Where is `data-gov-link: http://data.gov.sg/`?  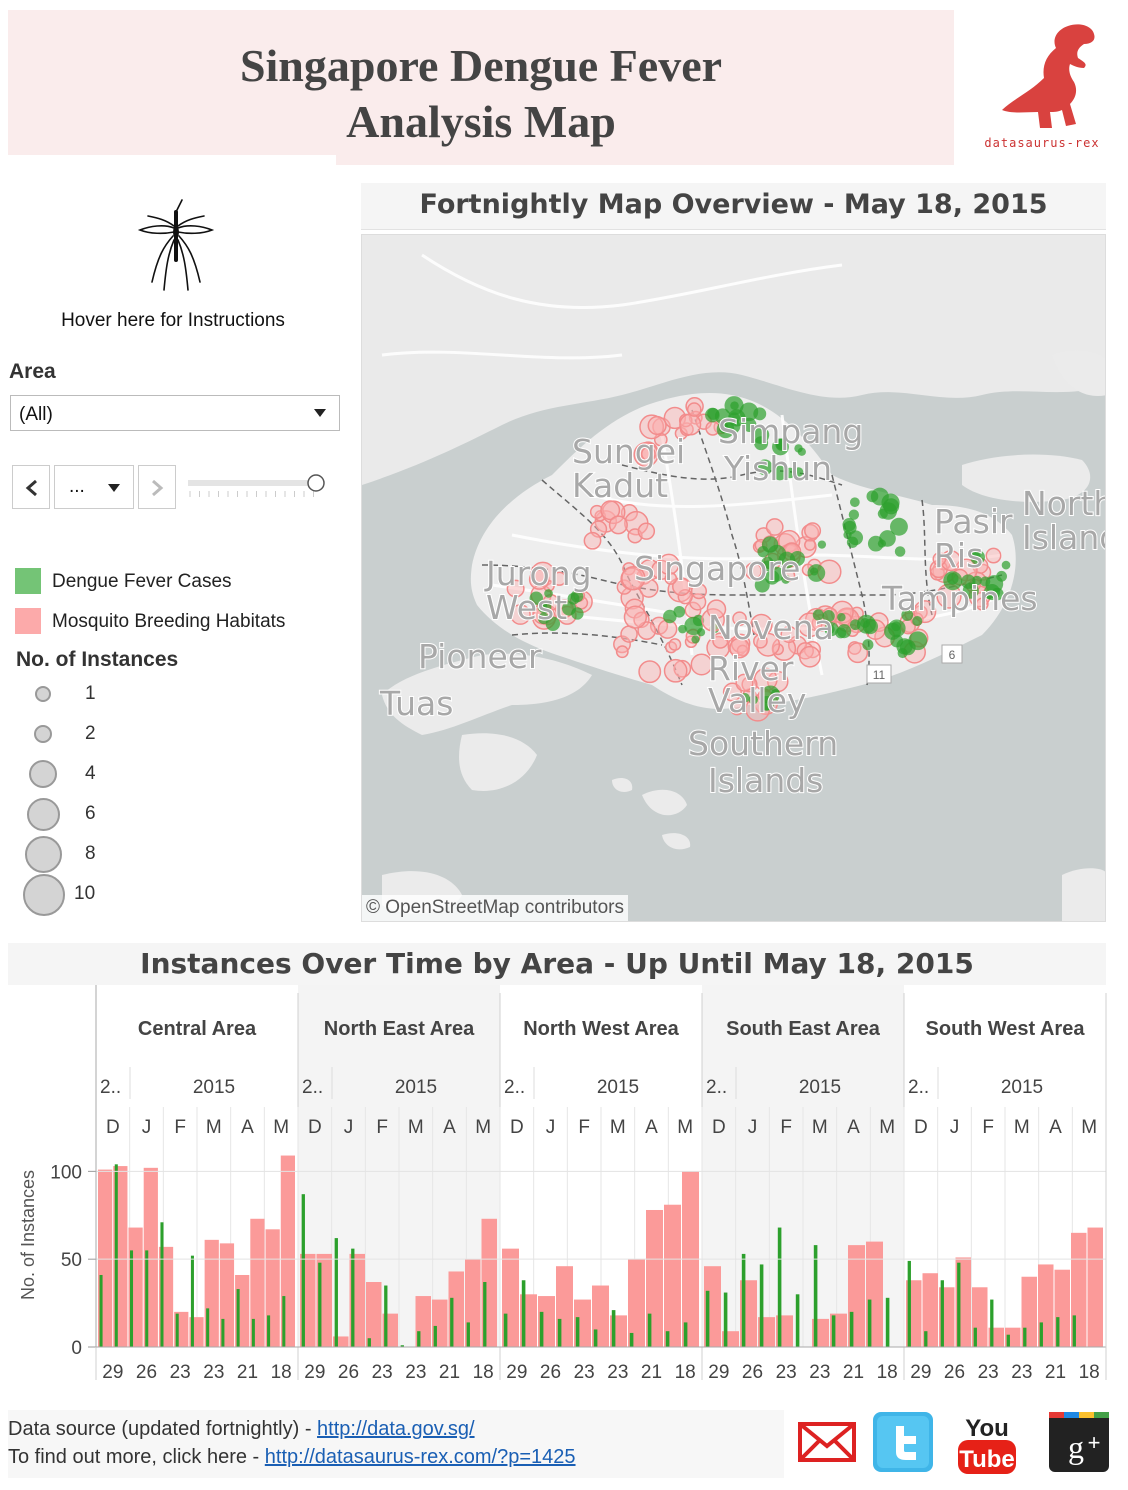 data-gov-link: http://data.gov.sg/ is located at coordinates (396, 1429).